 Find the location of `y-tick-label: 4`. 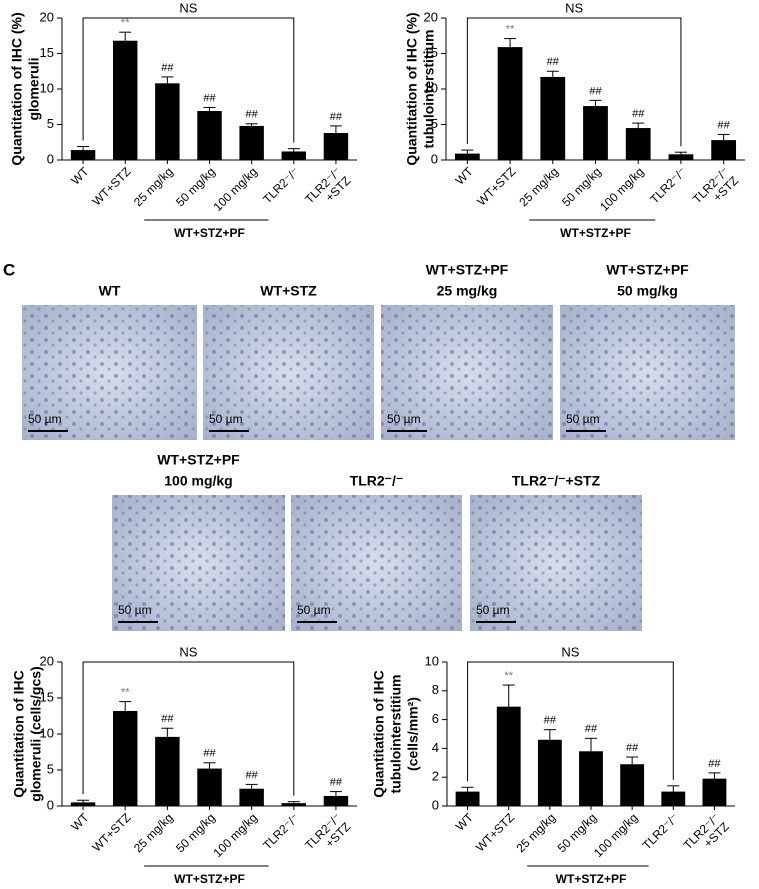

y-tick-label: 4 is located at coordinates (435, 747).